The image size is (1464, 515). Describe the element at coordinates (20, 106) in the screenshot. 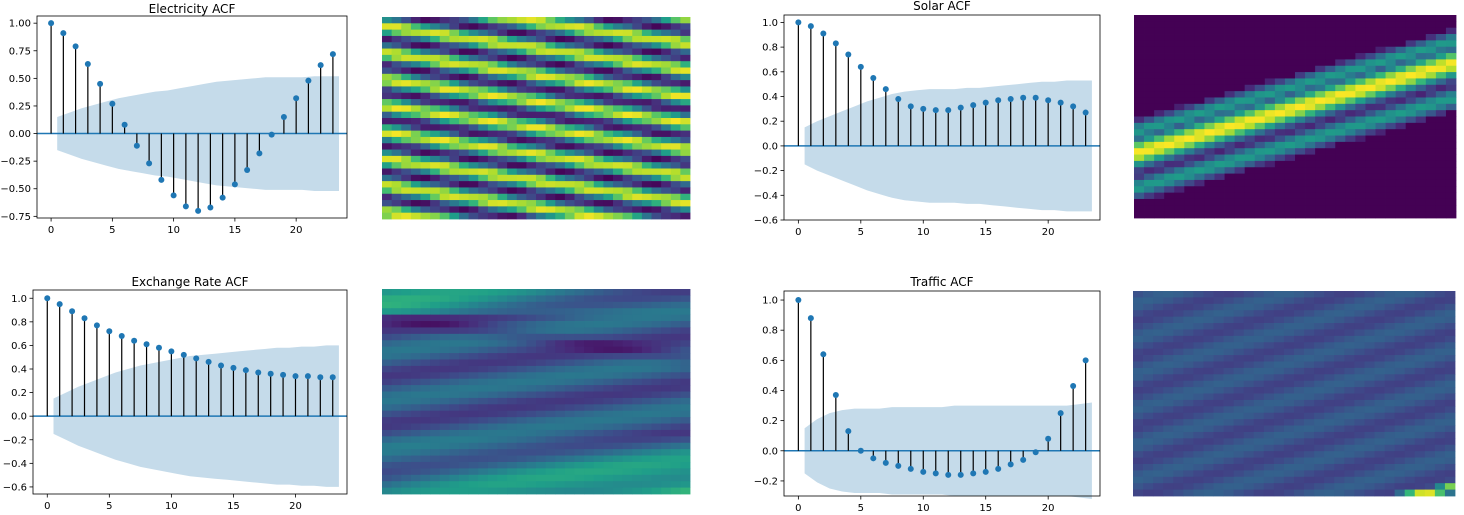

I see `y-tick-label: 0.25` at that location.